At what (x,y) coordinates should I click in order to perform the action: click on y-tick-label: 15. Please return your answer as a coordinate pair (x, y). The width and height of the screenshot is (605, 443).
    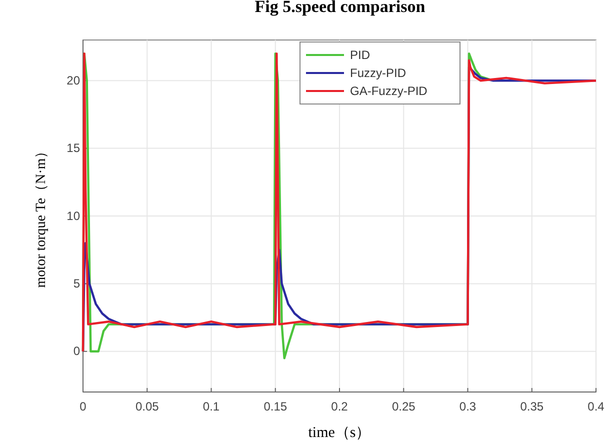
    Looking at the image, I should click on (73, 148).